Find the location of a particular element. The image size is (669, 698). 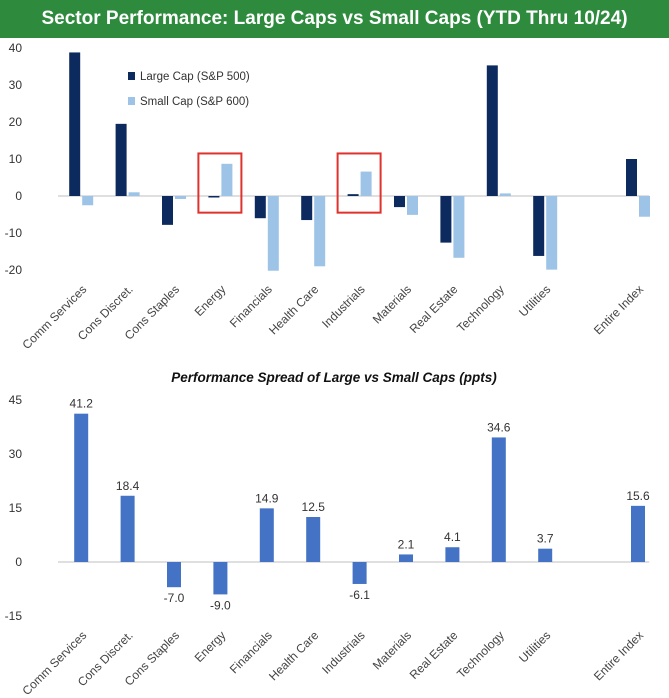

large-cap-bar-cons-staples is located at coordinates (167, 210).